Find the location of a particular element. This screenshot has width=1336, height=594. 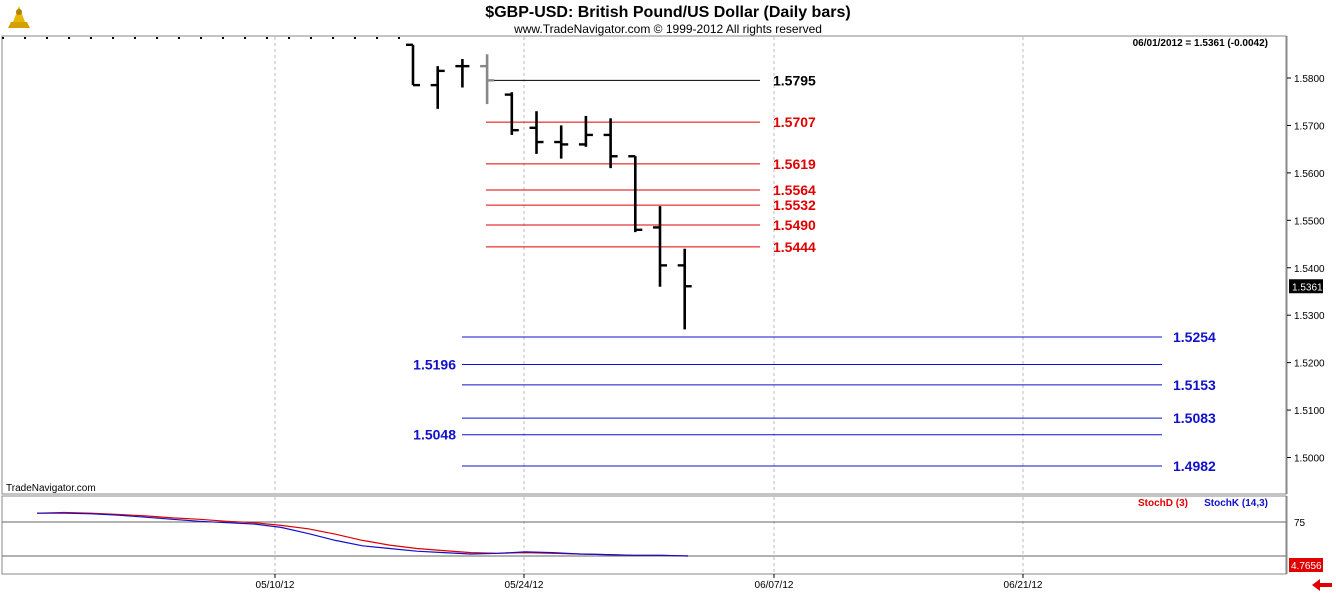

y-axis-stoch: 75 4.7656 is located at coordinates (1304, 535).